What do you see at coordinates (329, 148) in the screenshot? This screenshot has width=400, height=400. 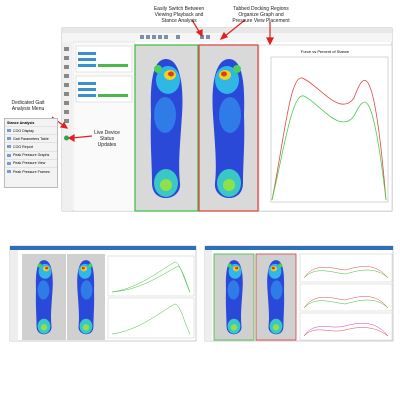 I see `green-curve` at bounding box center [329, 148].